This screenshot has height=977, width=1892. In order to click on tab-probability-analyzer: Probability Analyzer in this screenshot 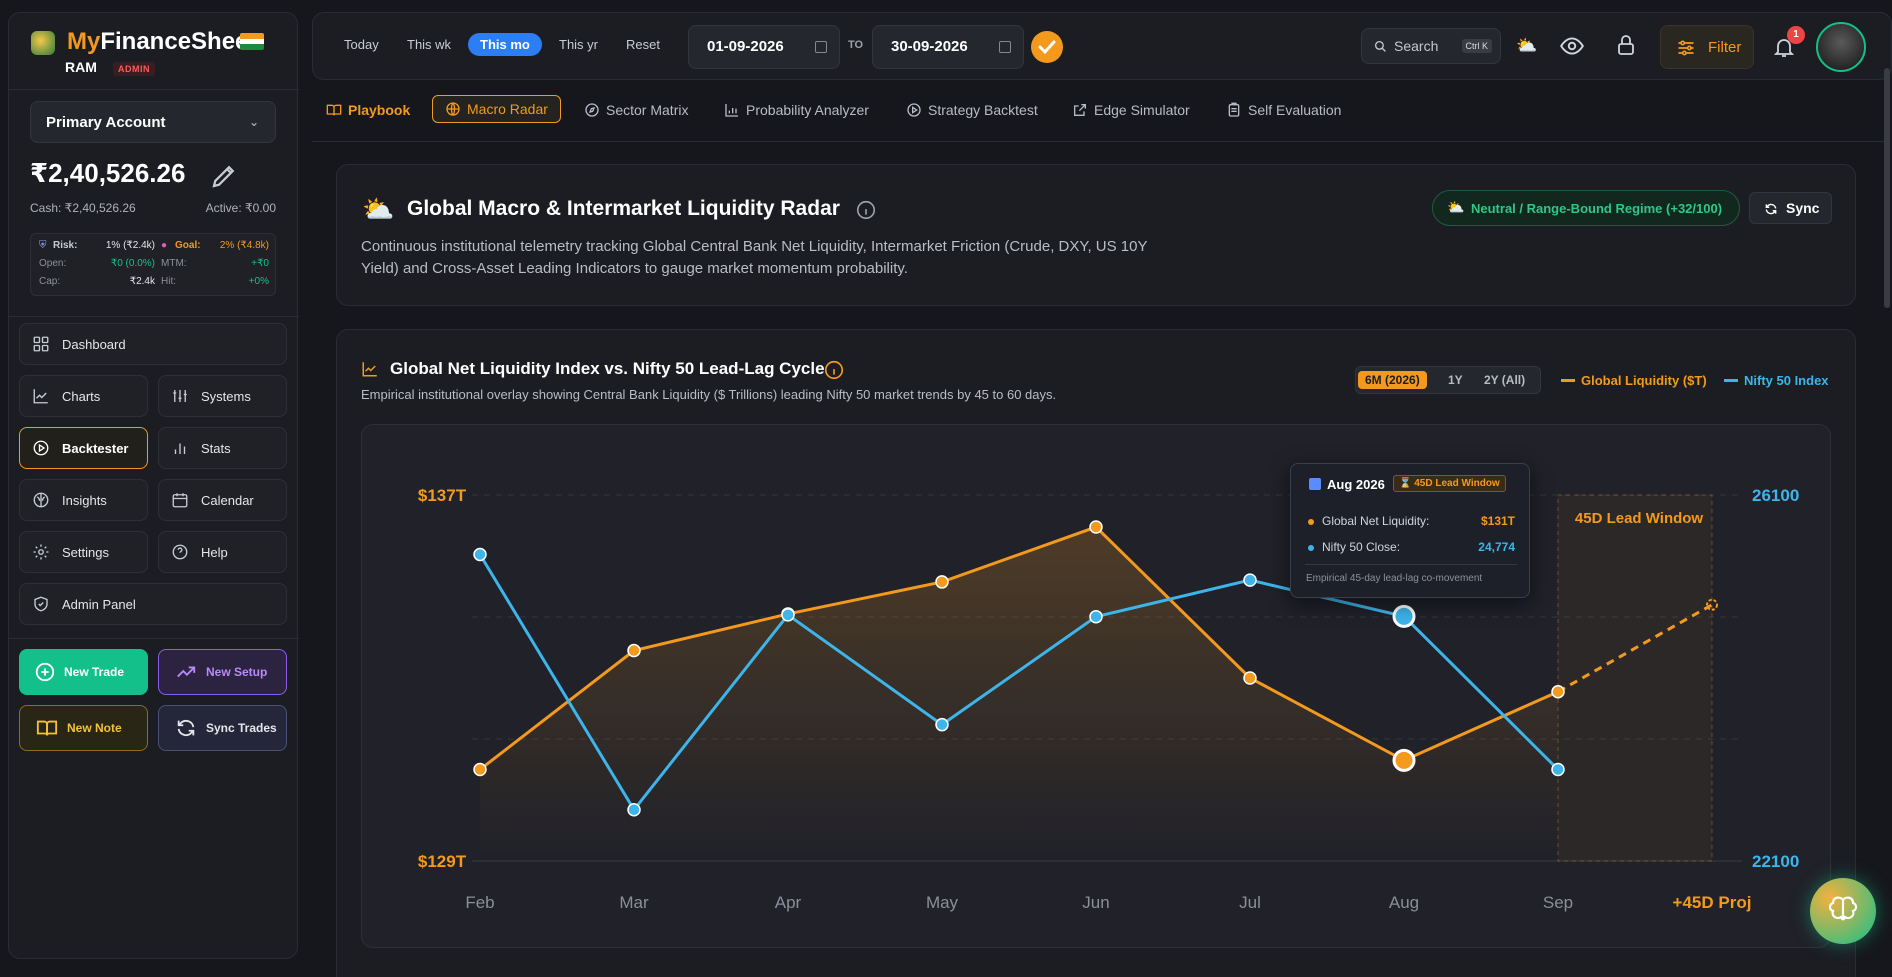, I will do `click(796, 110)`.